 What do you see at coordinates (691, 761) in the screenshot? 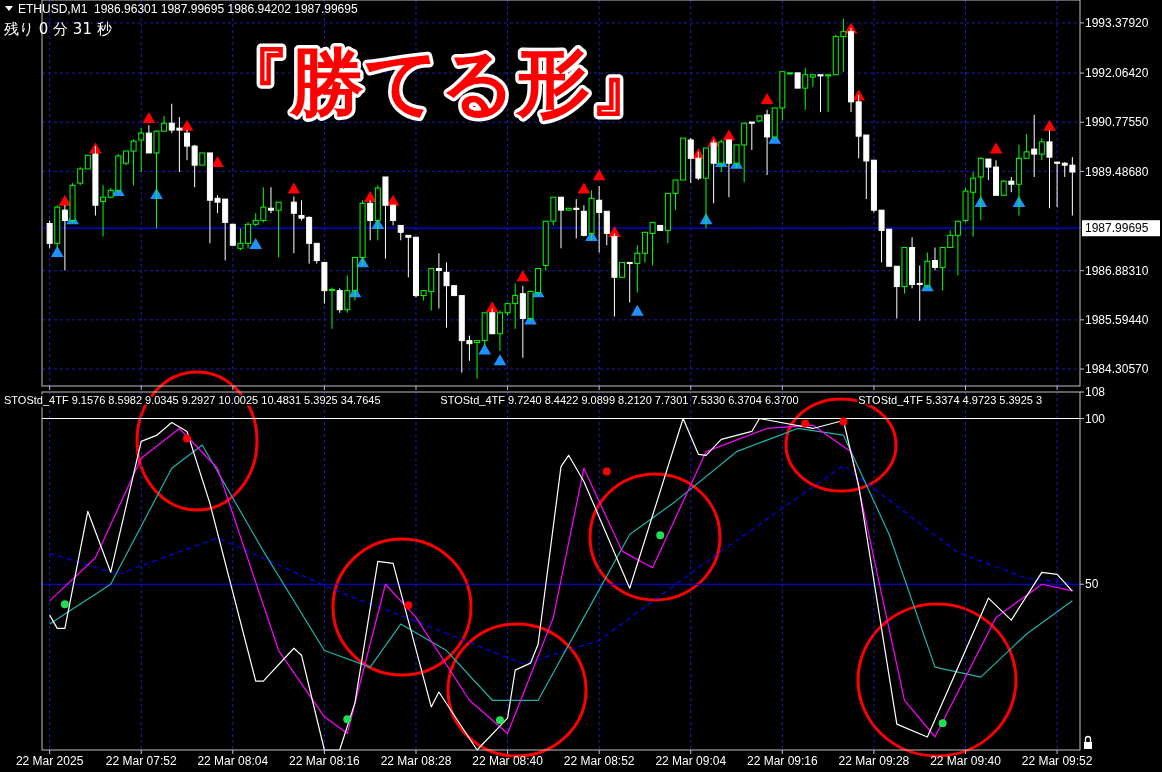
I see `x-tick-label: 22 Mar 09:04` at bounding box center [691, 761].